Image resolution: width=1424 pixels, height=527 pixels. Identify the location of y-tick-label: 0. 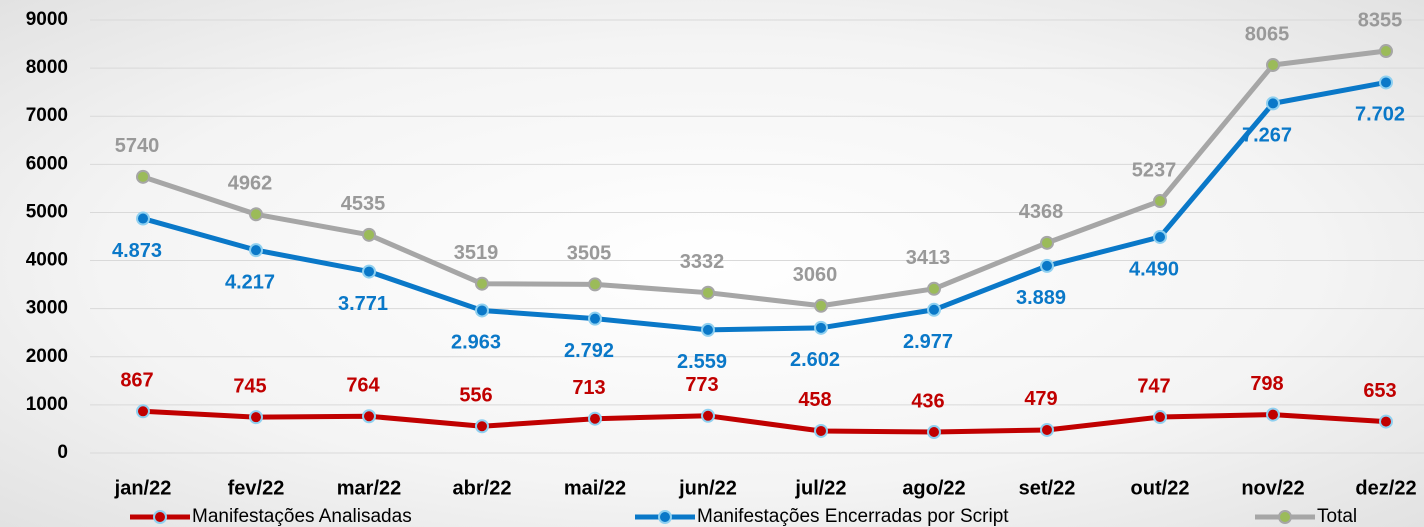
(62, 452).